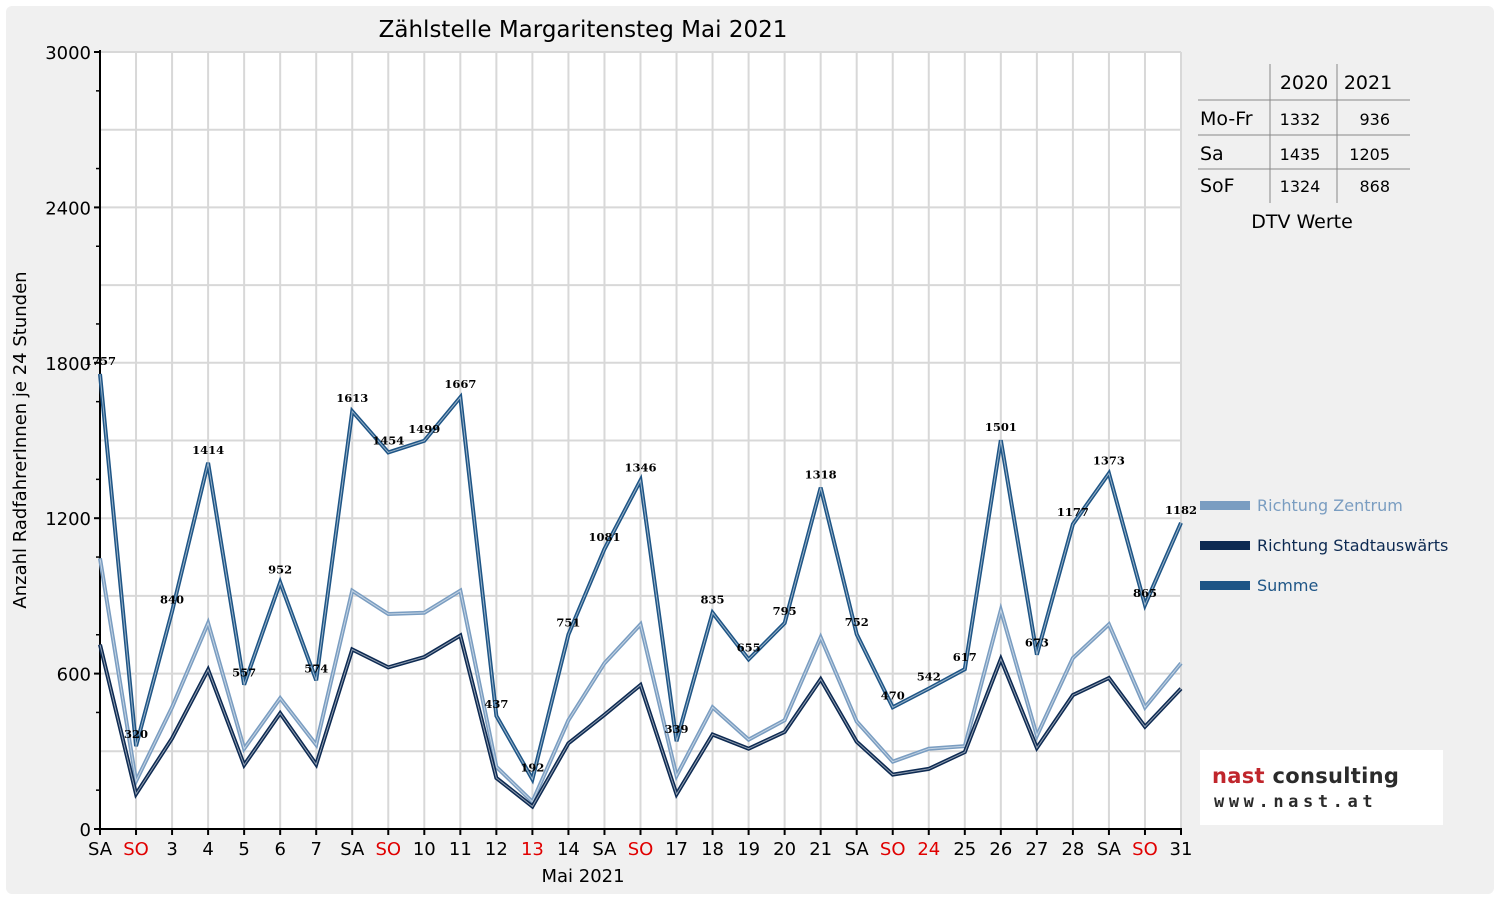  What do you see at coordinates (582, 876) in the screenshot?
I see `x-axis-title: Mai 2021` at bounding box center [582, 876].